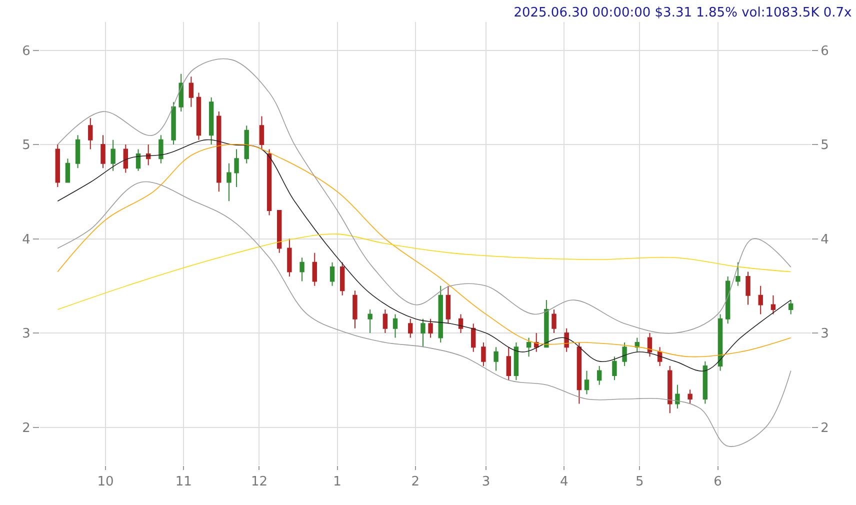 The width and height of the screenshot is (856, 505). I want to click on x-tick-label: 5, so click(640, 482).